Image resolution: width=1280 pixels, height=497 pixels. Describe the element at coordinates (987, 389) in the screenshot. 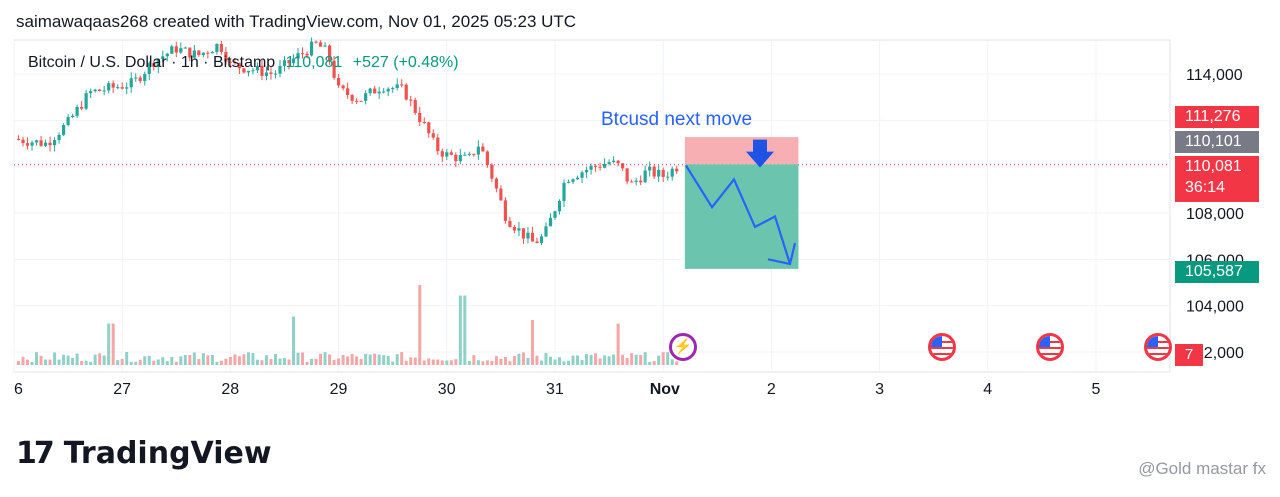

I see `x-tick-label: 4` at that location.